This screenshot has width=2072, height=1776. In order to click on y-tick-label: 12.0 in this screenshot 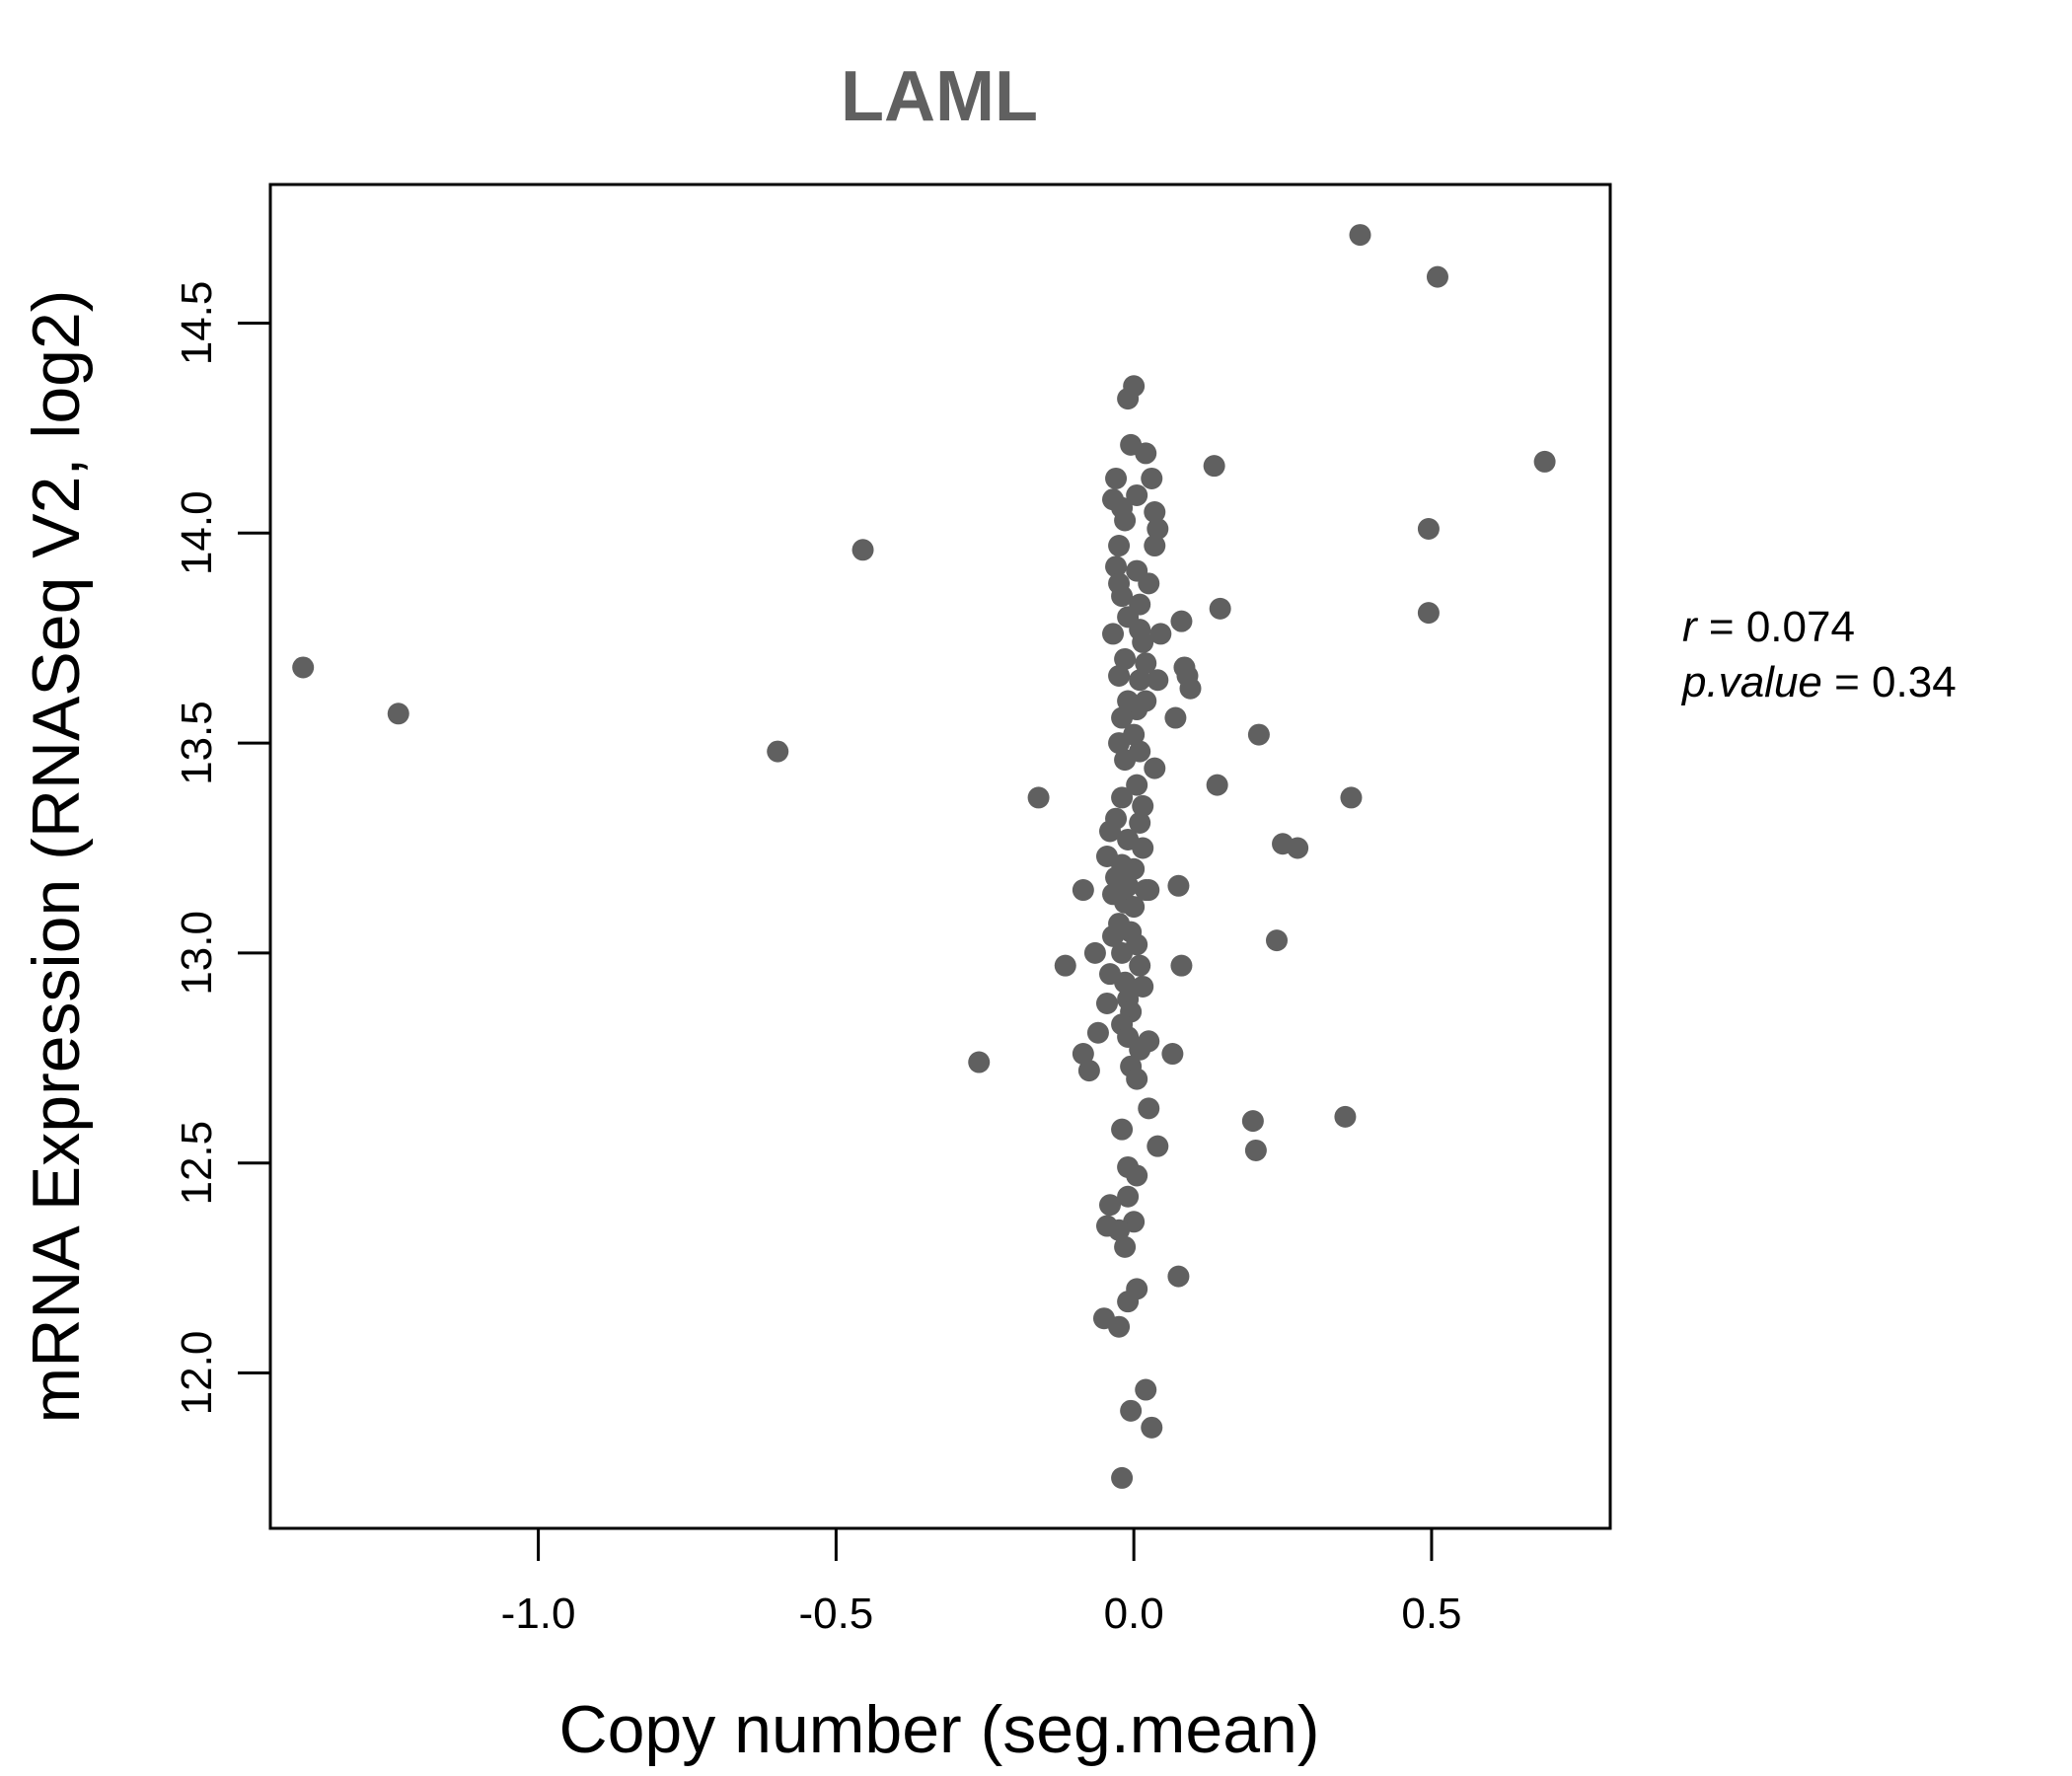, I will do `click(197, 1373)`.